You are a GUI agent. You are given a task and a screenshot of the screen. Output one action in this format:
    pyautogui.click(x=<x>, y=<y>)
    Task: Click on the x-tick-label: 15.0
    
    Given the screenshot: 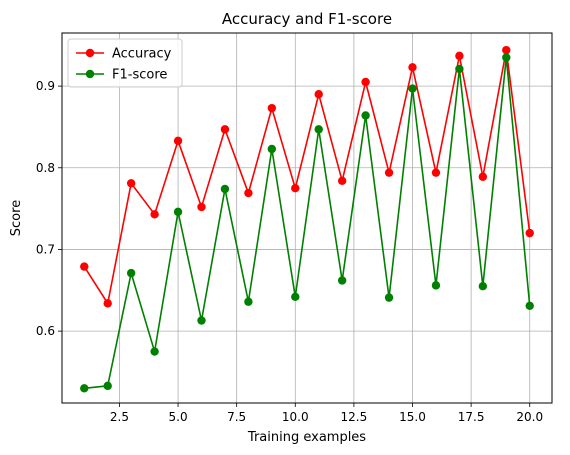 What is the action you would take?
    pyautogui.click(x=412, y=417)
    